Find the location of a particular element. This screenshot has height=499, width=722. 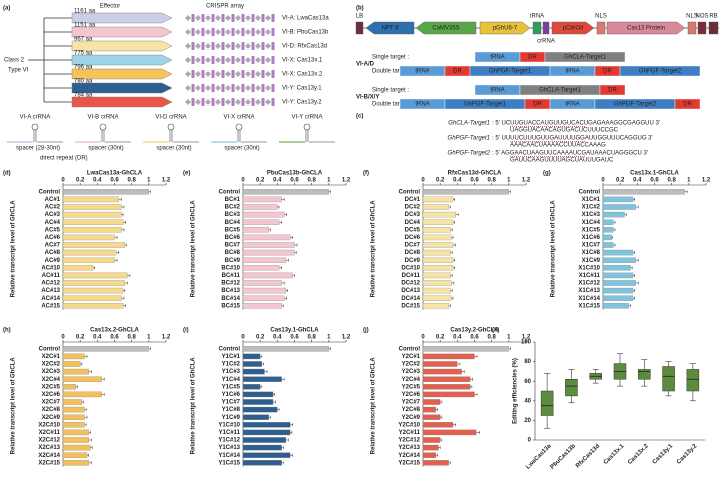

effector-gene is located at coordinates (122, 102).